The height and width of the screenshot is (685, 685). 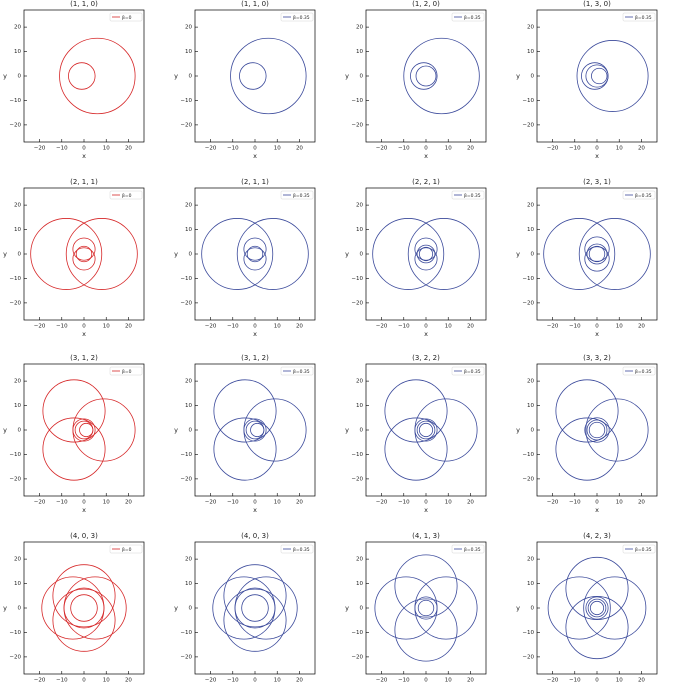 I want to click on panel-title: (1, 1, 0), so click(x=255, y=4).